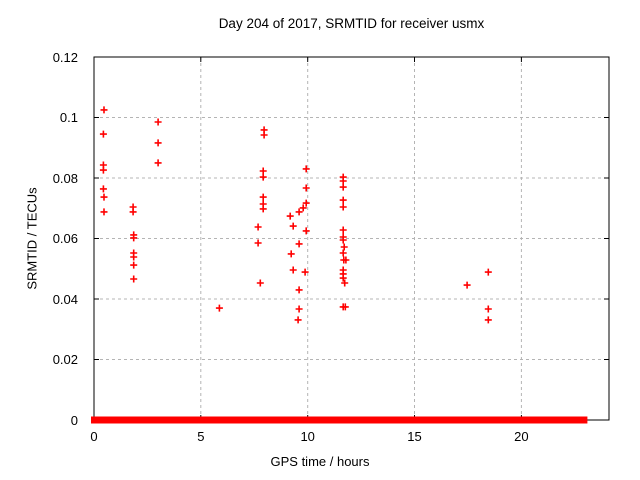 This screenshot has width=640, height=480. Describe the element at coordinates (65, 299) in the screenshot. I see `y-tick-label: 0.04` at that location.